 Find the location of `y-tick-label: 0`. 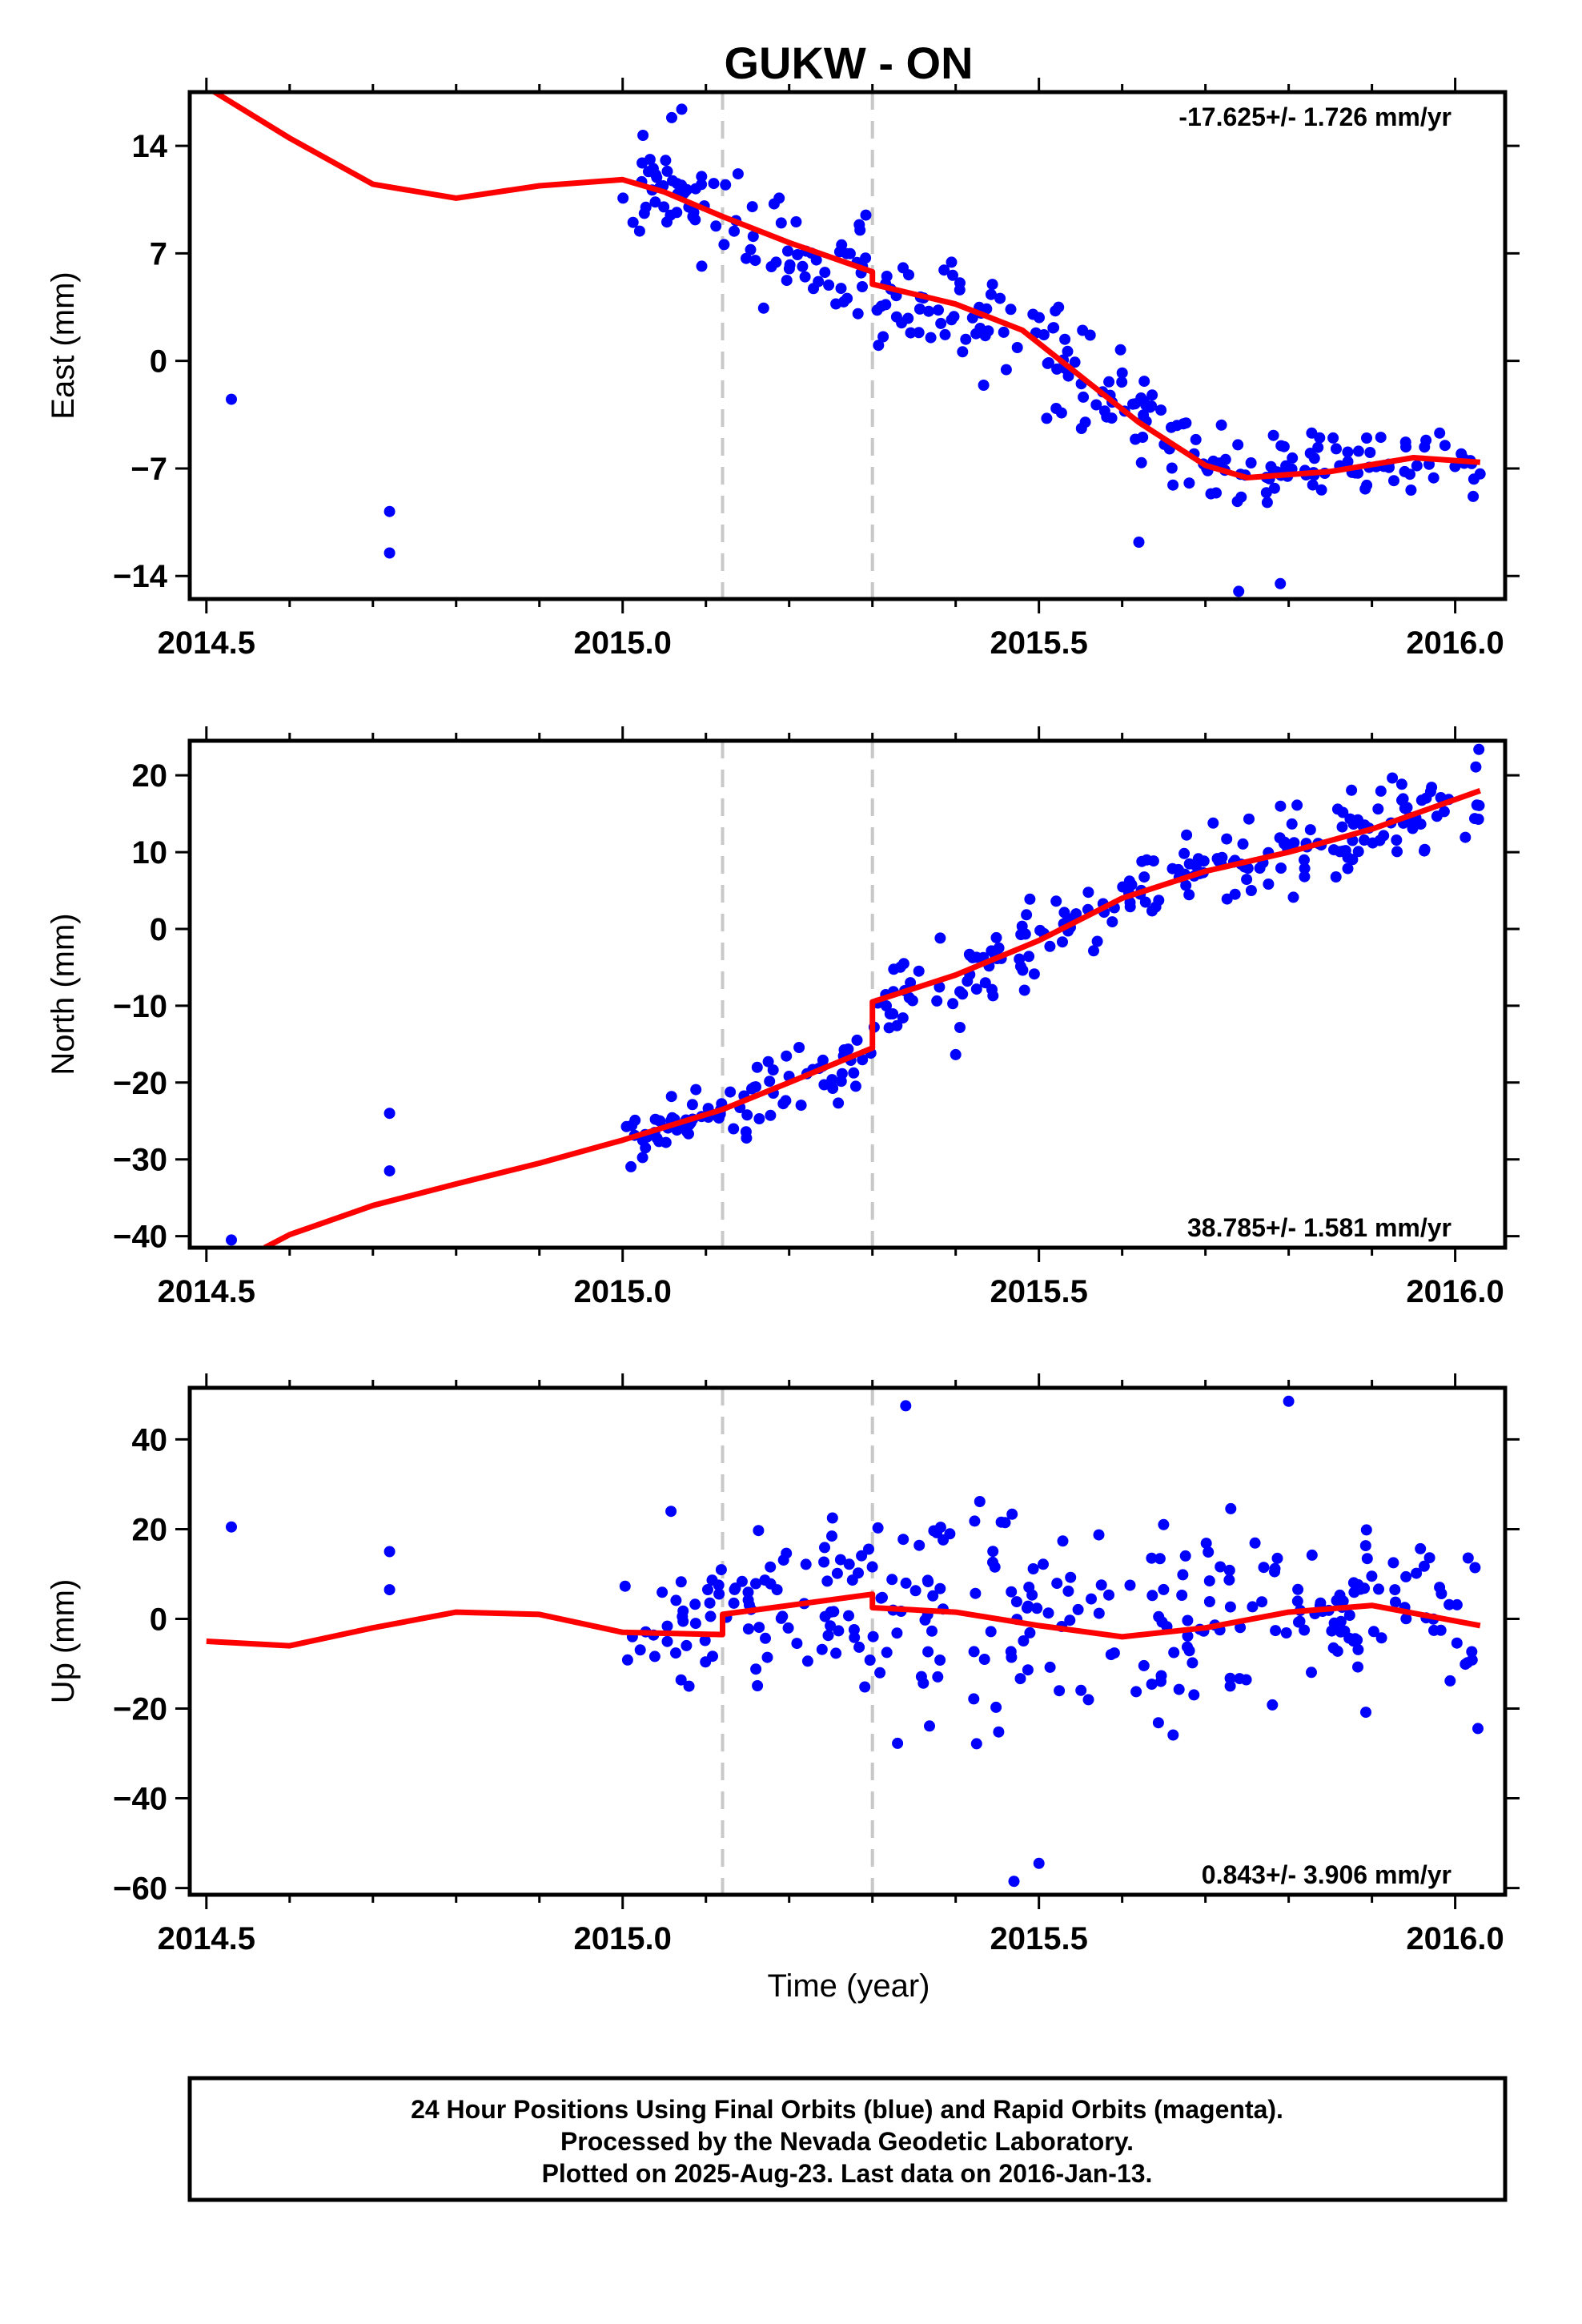

y-tick-label: 0 is located at coordinates (158, 1619).